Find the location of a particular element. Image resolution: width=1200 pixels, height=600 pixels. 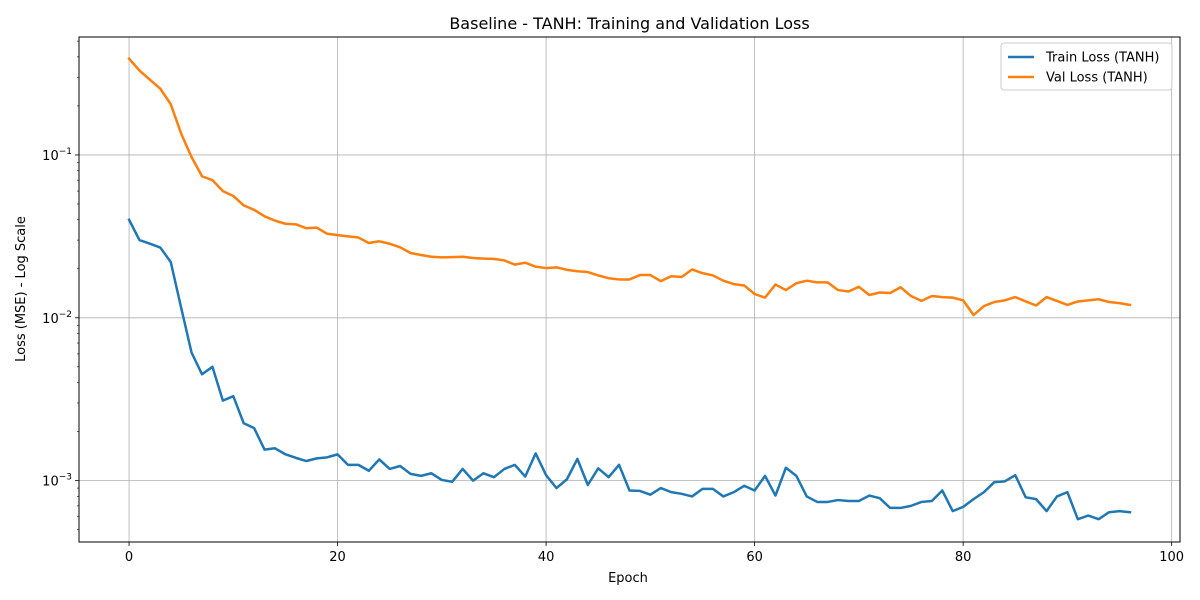

x-tick-label: 80 is located at coordinates (963, 557).